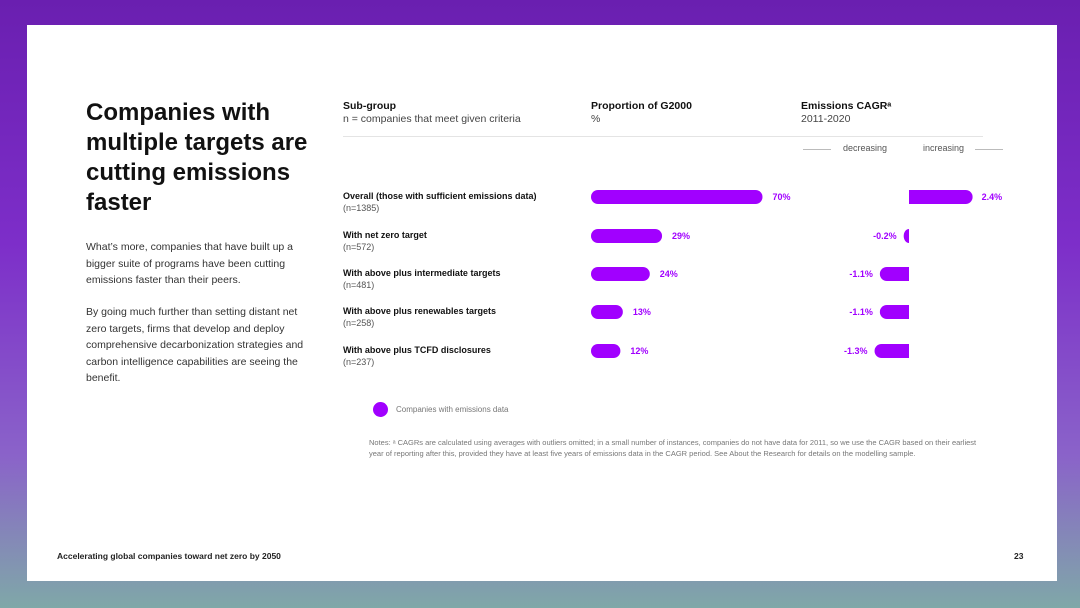  What do you see at coordinates (359, 323) in the screenshot?
I see `sample-size-label: (n=258)` at bounding box center [359, 323].